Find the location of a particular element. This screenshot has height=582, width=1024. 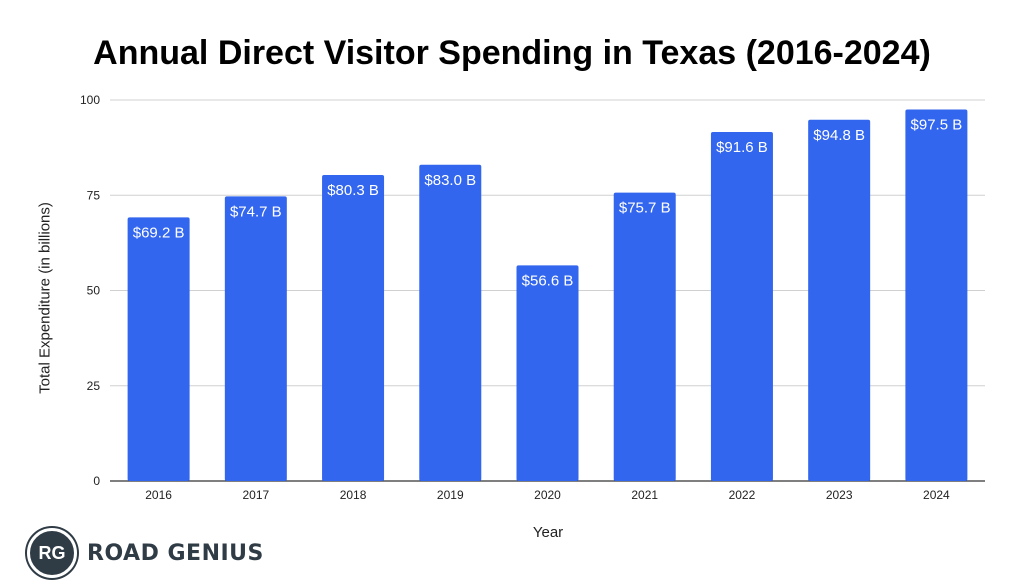

road-genius-logo: RG ROAD GENIUS is located at coordinates (145, 553).